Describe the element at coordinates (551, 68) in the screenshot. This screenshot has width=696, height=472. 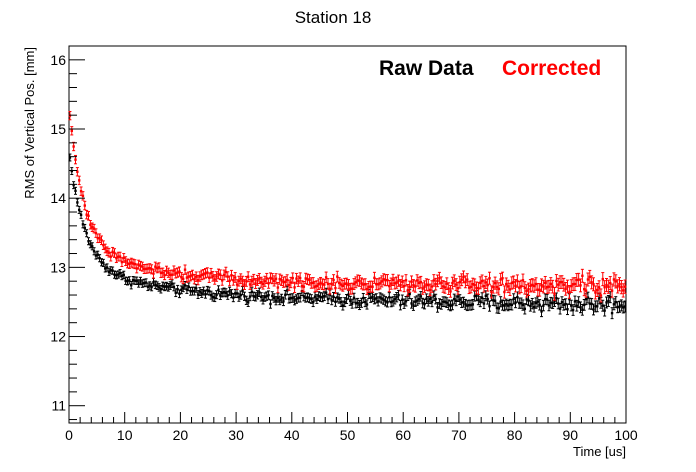
I see `legend-label-corrected: Corrected` at that location.